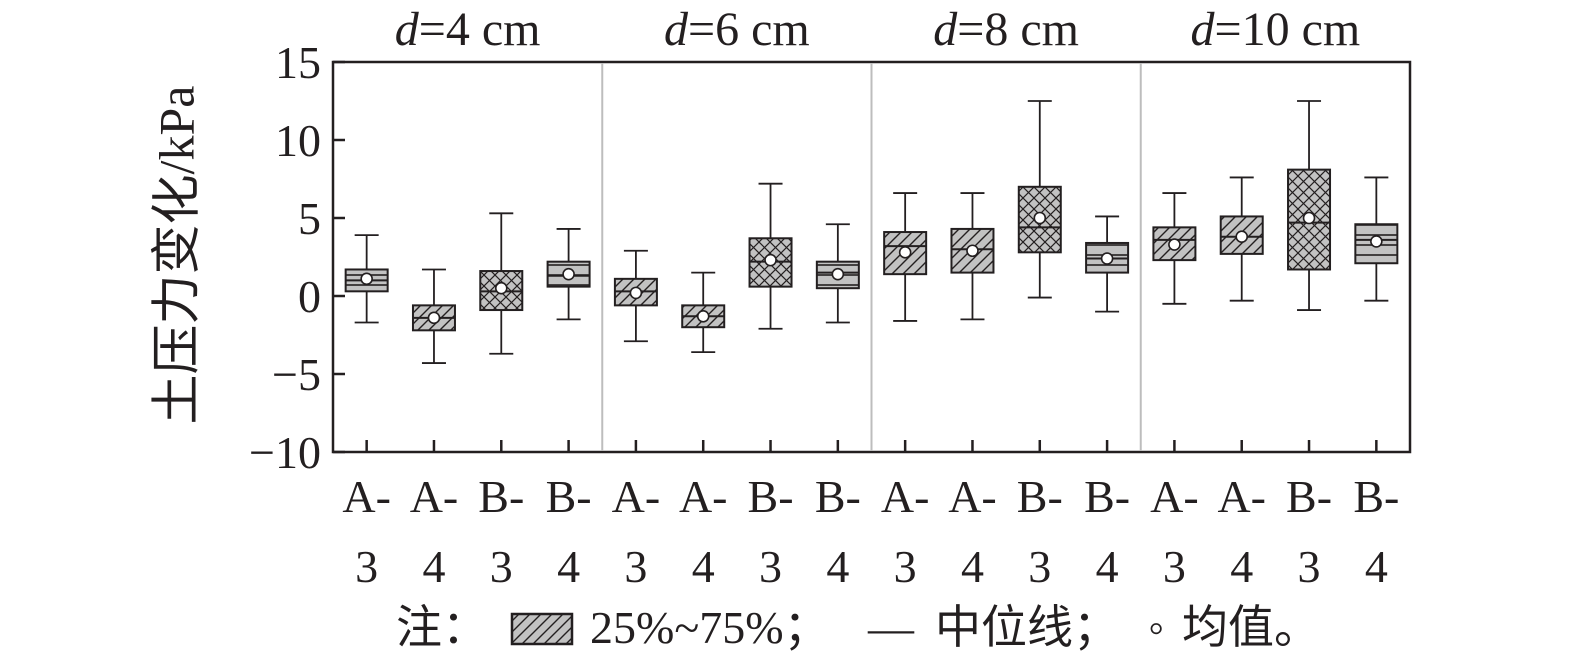  Describe the element at coordinates (891, 627) in the screenshot. I see `legend-median-symbol: —` at that location.